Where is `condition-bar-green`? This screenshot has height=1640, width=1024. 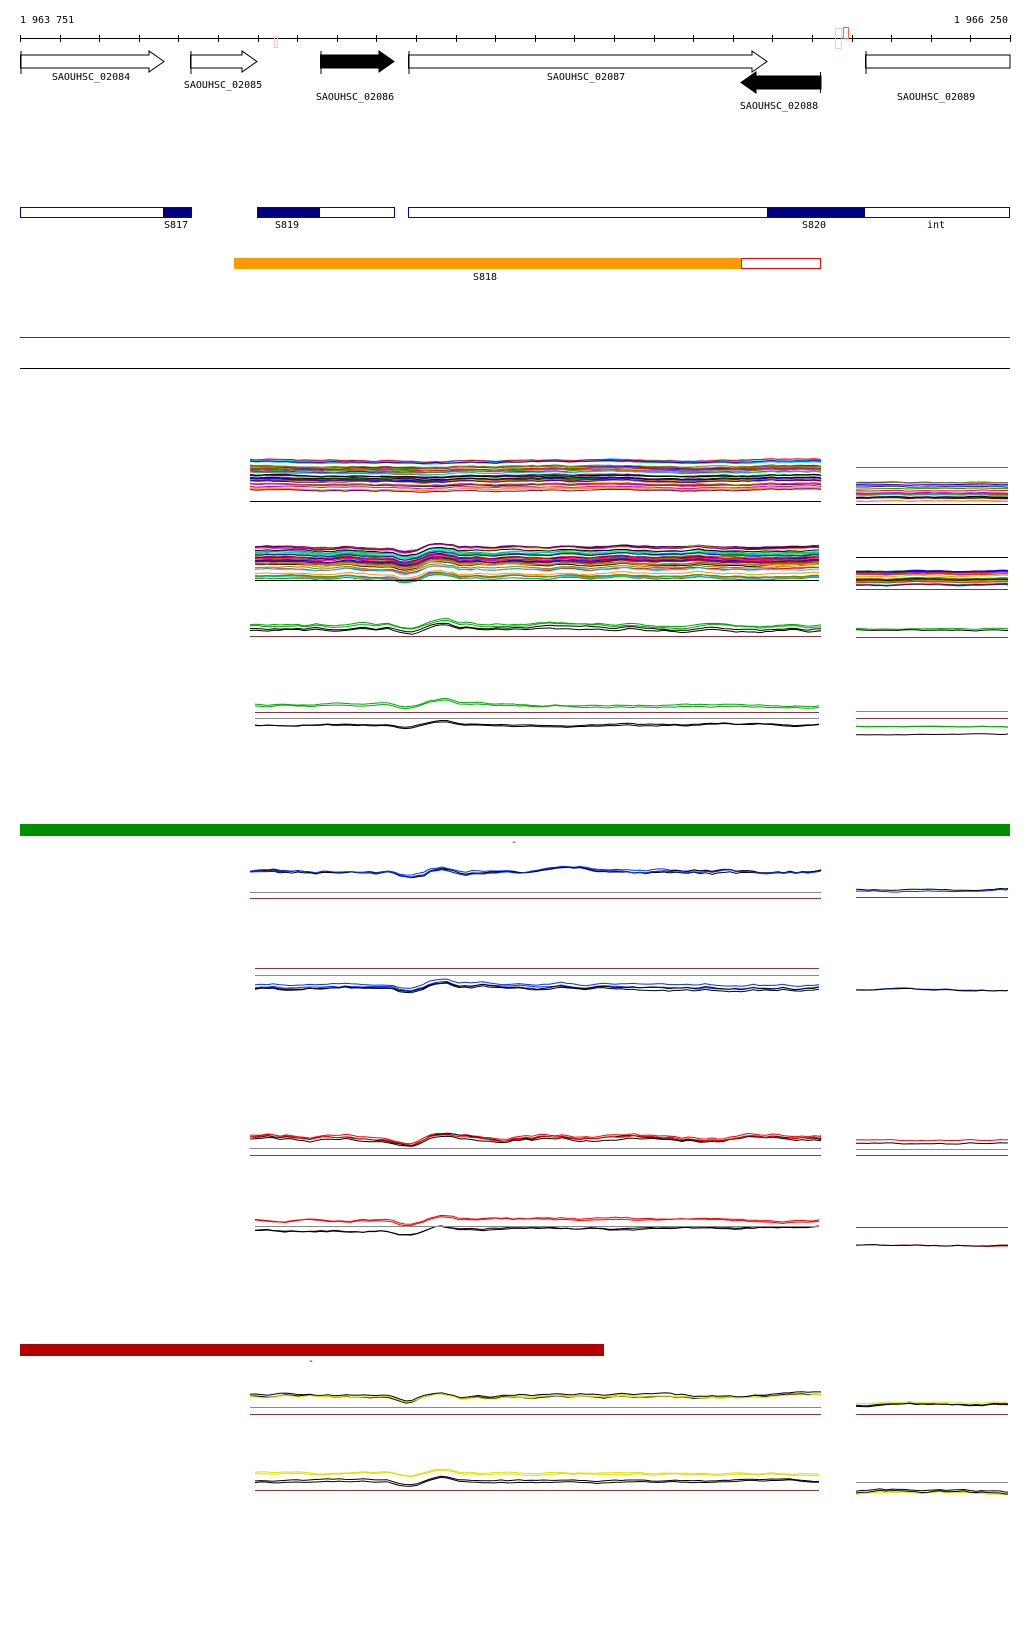
condition-bar-green is located at coordinates (515, 830).